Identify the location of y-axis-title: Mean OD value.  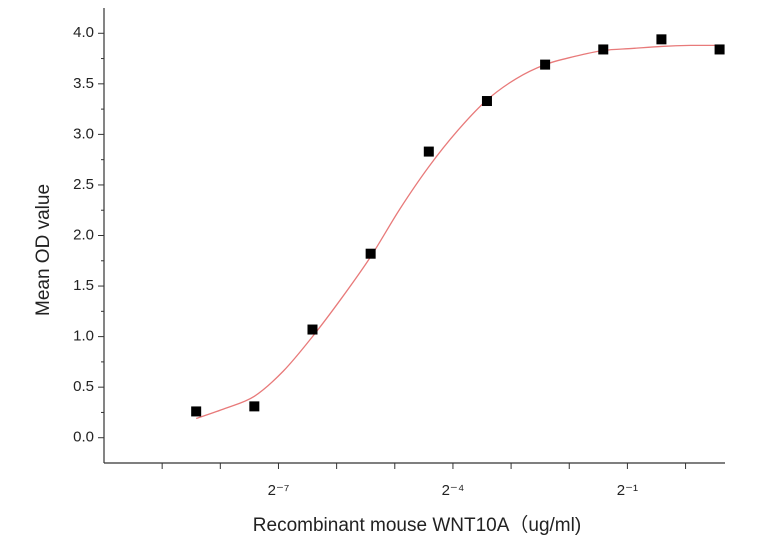
(43, 250).